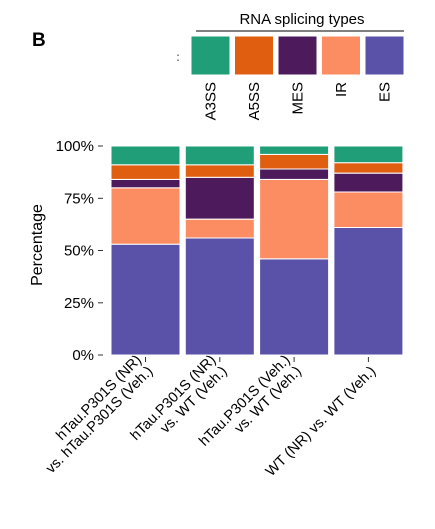  Describe the element at coordinates (178, 57) in the screenshot. I see `legend-edge-mark: :` at that location.